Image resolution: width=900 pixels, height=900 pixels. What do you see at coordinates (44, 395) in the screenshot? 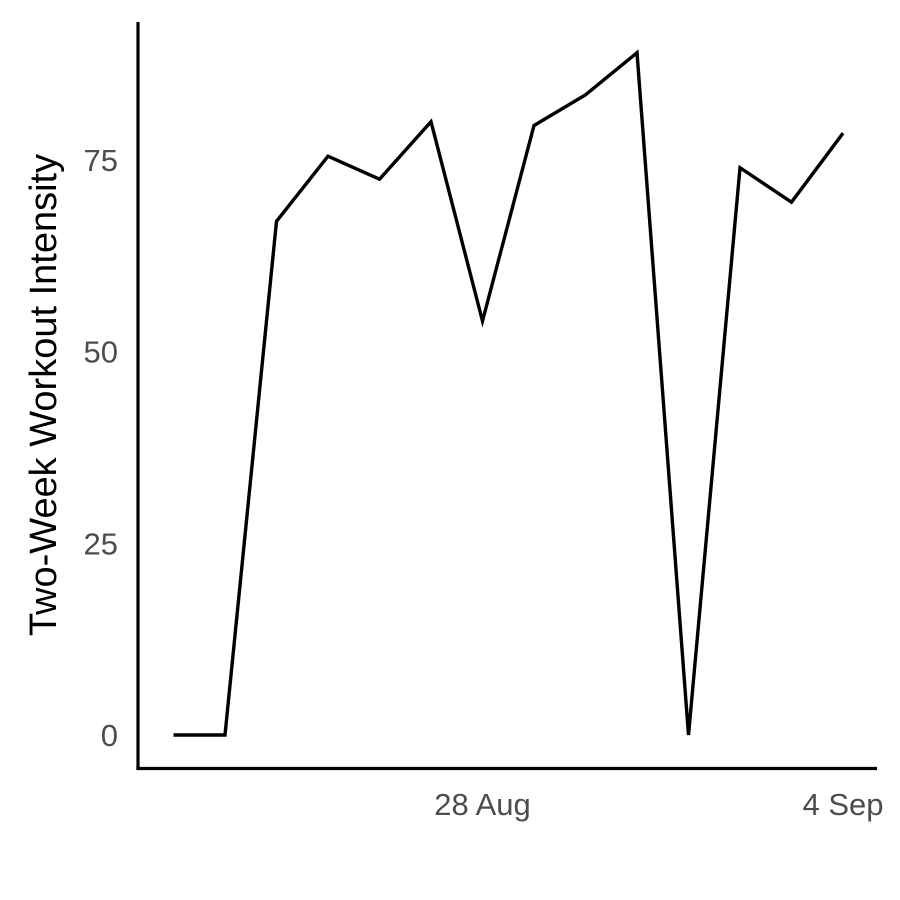
I see `y-axis-title: Two-Week Workout Intensity` at bounding box center [44, 395].